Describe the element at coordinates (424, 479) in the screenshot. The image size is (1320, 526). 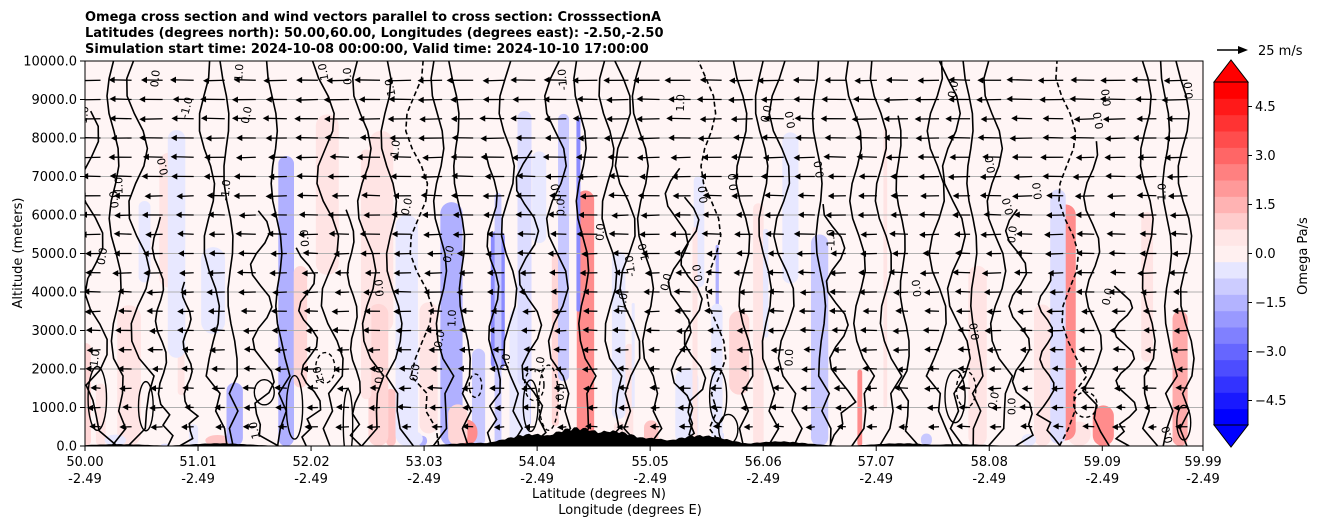
I see `x-tick-label-longitude: -2.49` at that location.